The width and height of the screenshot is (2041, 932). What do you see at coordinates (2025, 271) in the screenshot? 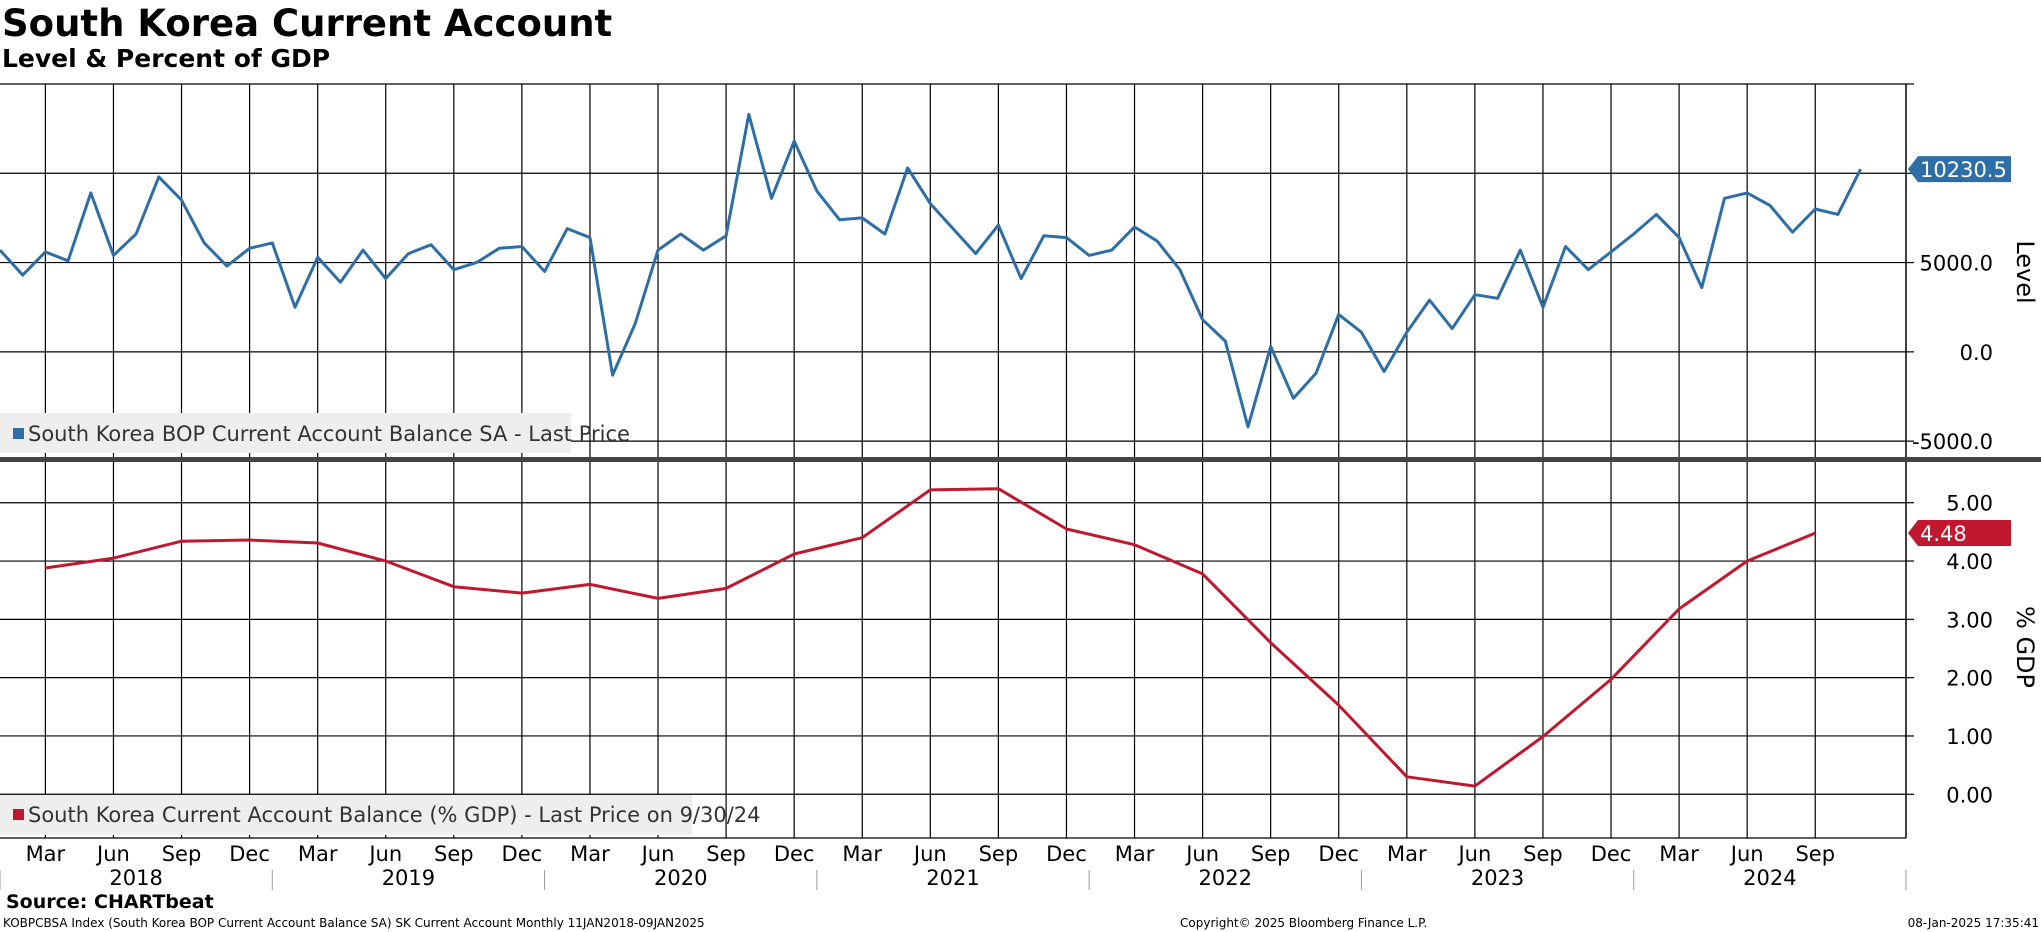
I see `y-axis-title-top: Level` at bounding box center [2025, 271].